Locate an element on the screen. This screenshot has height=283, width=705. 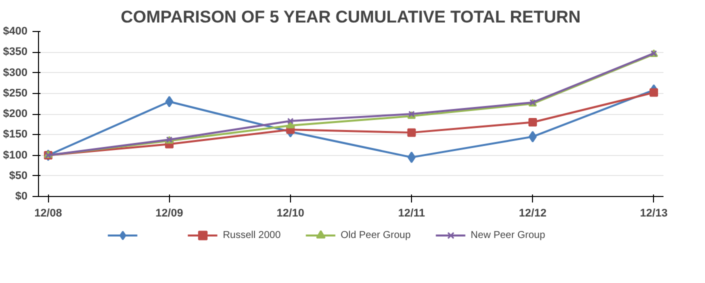
x-tick-label: 12/12 is located at coordinates (532, 214).